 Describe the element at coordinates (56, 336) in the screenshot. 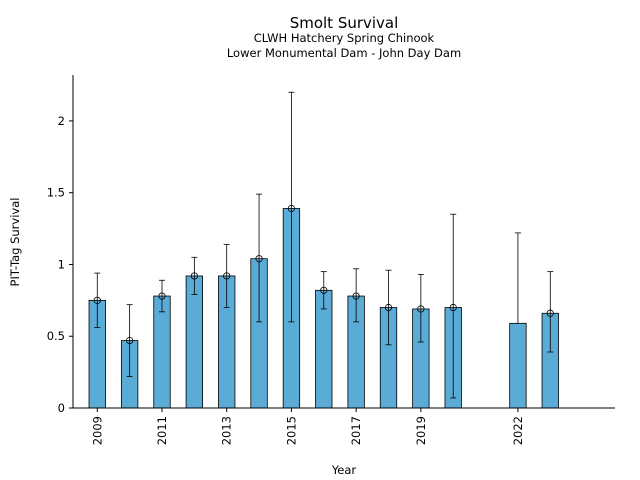

I see `y-tick-label: 0.5` at that location.